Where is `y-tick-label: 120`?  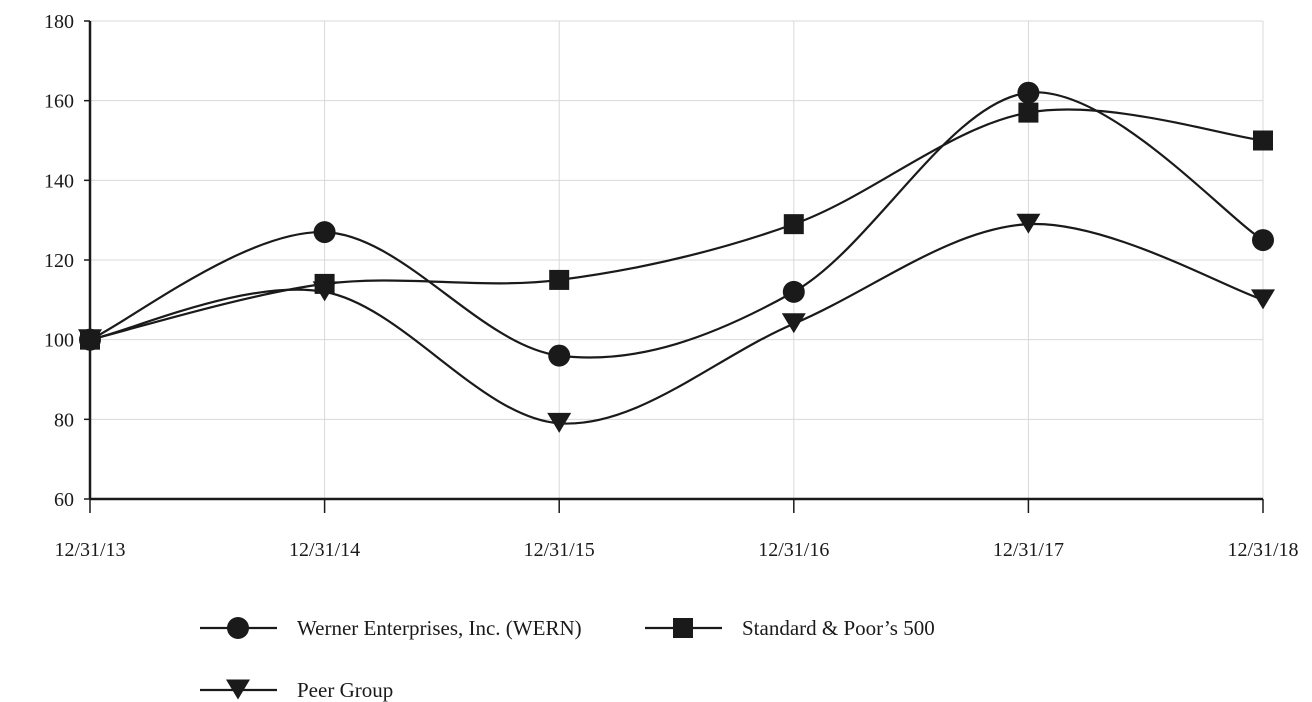 y-tick-label: 120 is located at coordinates (59, 261).